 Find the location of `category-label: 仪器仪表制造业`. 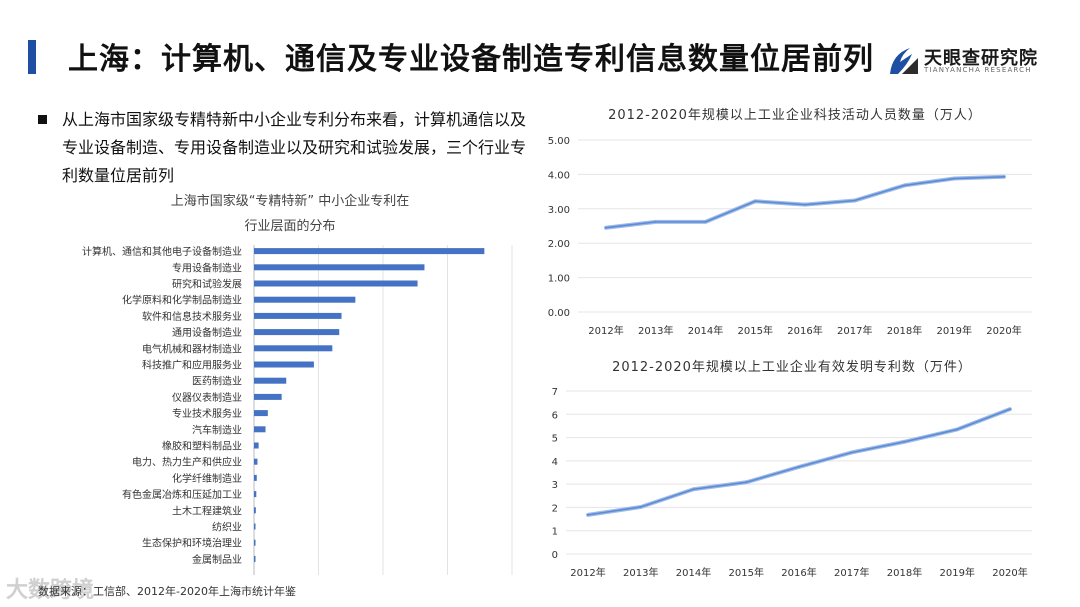

category-label: 仪器仪表制造业 is located at coordinates (207, 397).